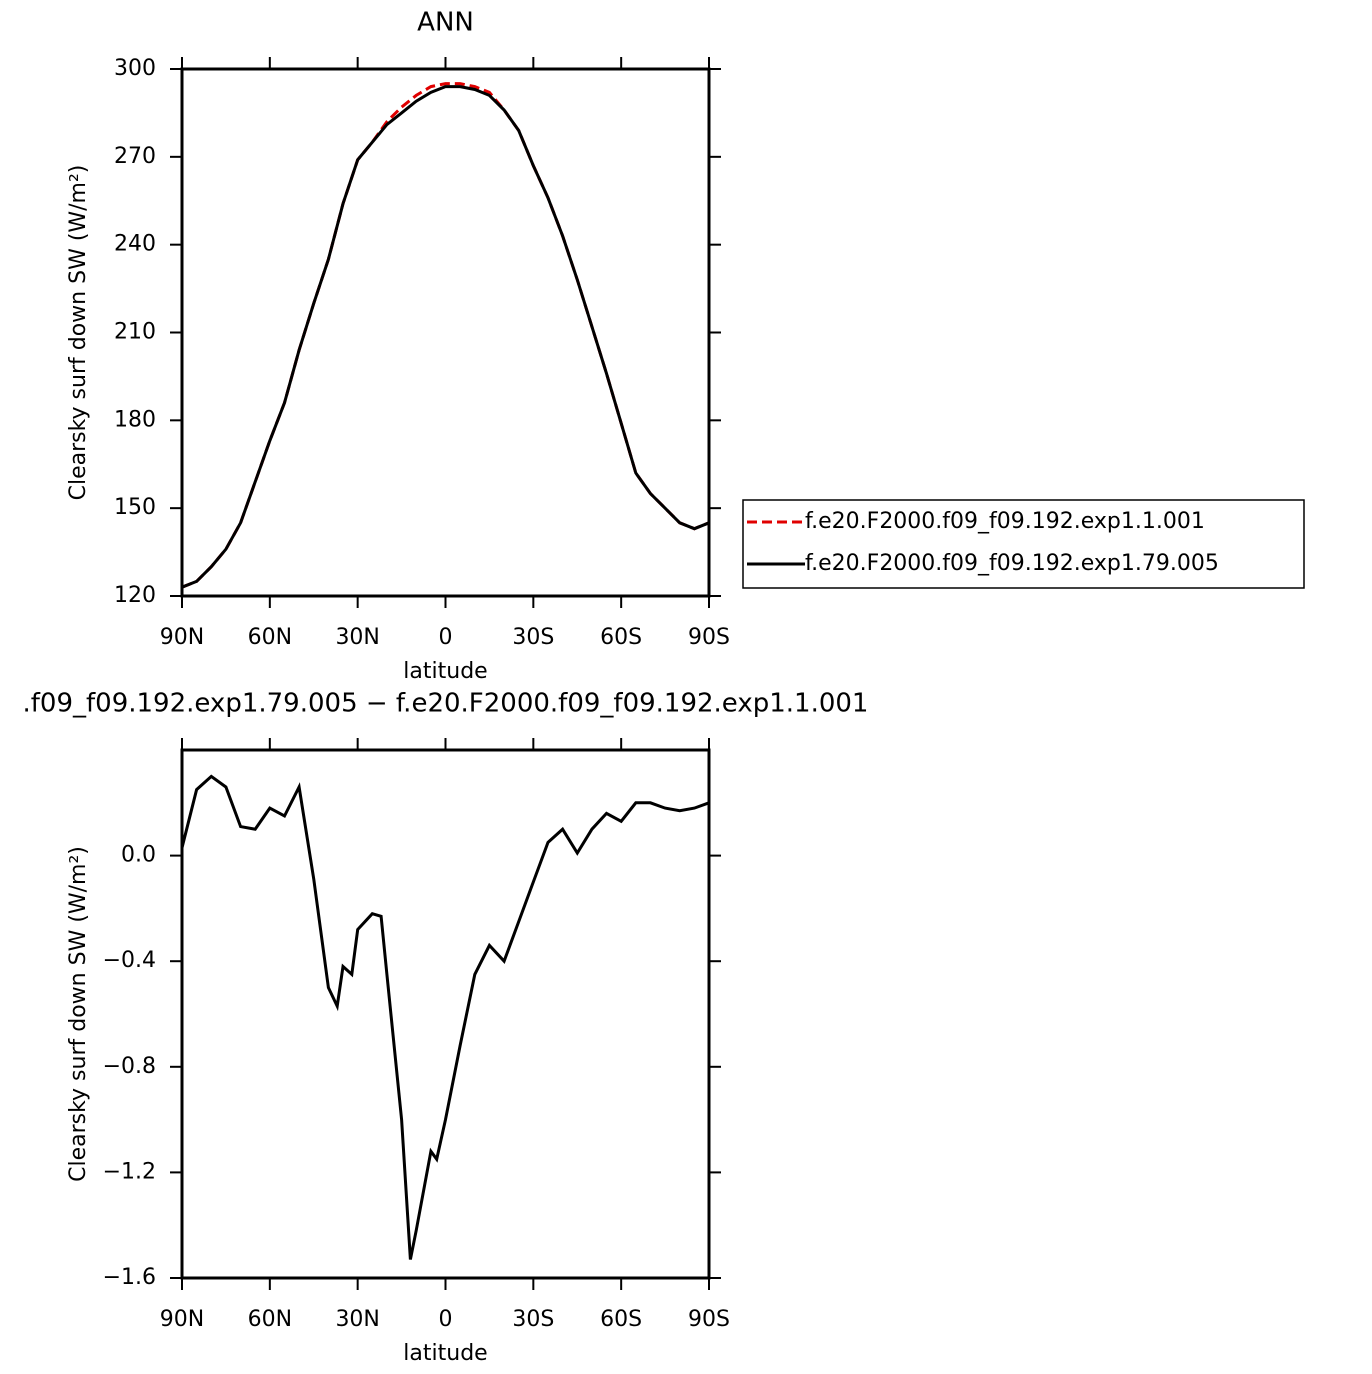 This screenshot has height=1374, width=1372. I want to click on chart-title: ANN, so click(445, 23).